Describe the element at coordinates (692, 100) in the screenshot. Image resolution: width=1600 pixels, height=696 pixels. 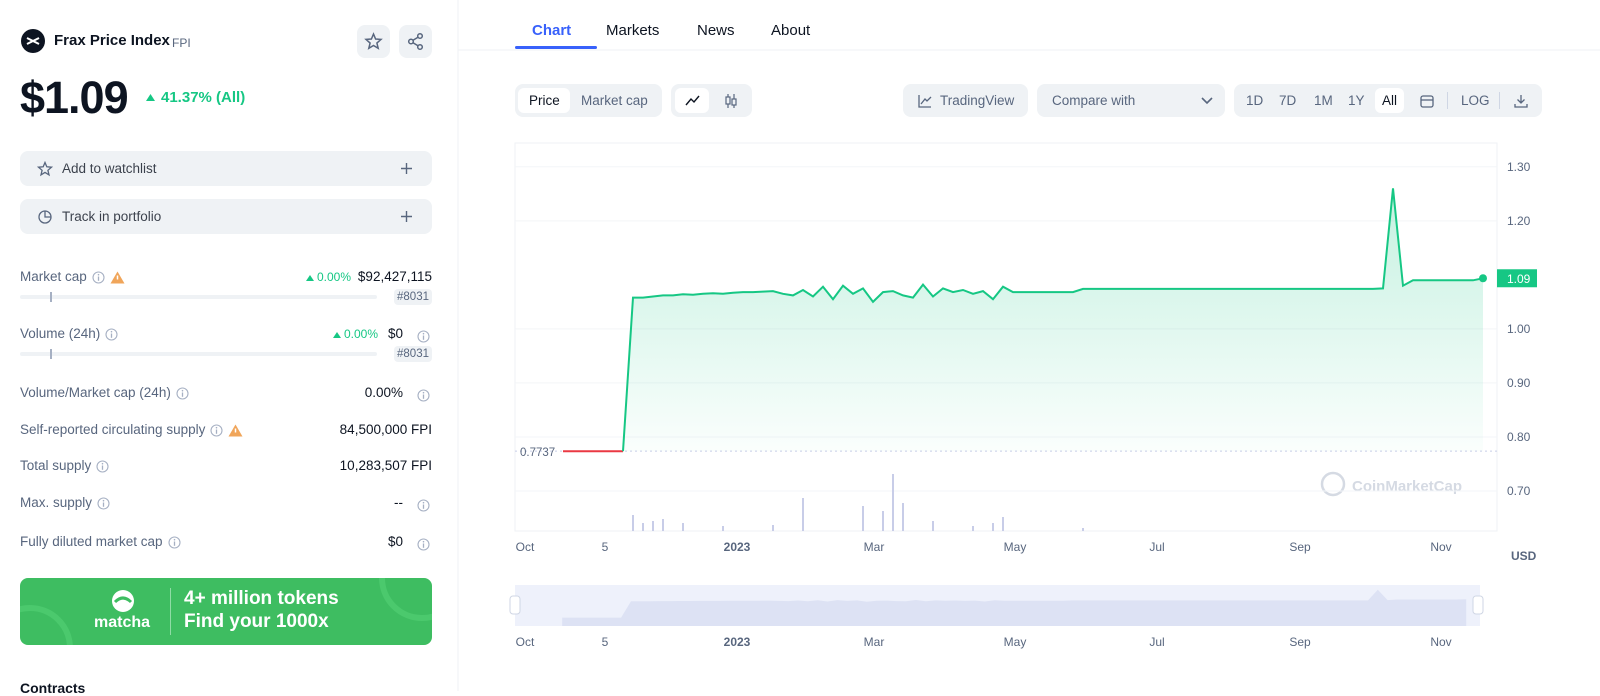
I see `line-type` at that location.